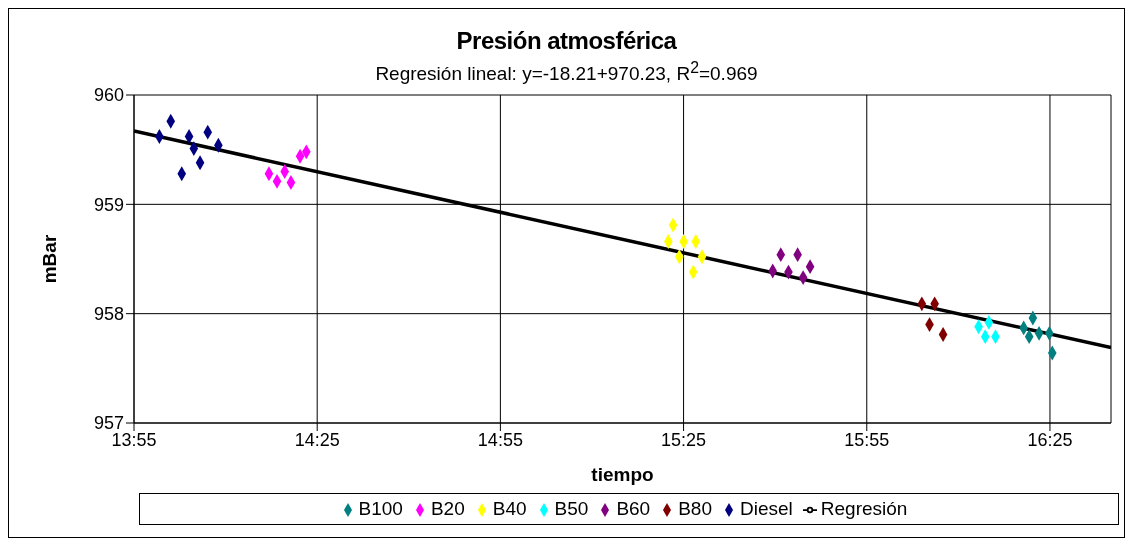 This screenshot has width=1133, height=544. I want to click on legend-label: B20, so click(447, 509).